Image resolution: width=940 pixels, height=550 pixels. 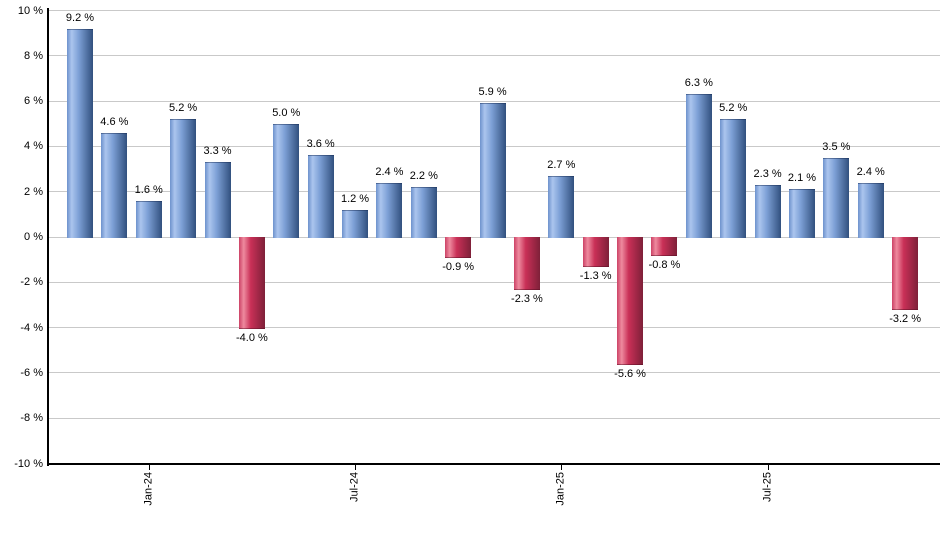 I want to click on bar-value-label: 2.1 %, so click(x=802, y=178).